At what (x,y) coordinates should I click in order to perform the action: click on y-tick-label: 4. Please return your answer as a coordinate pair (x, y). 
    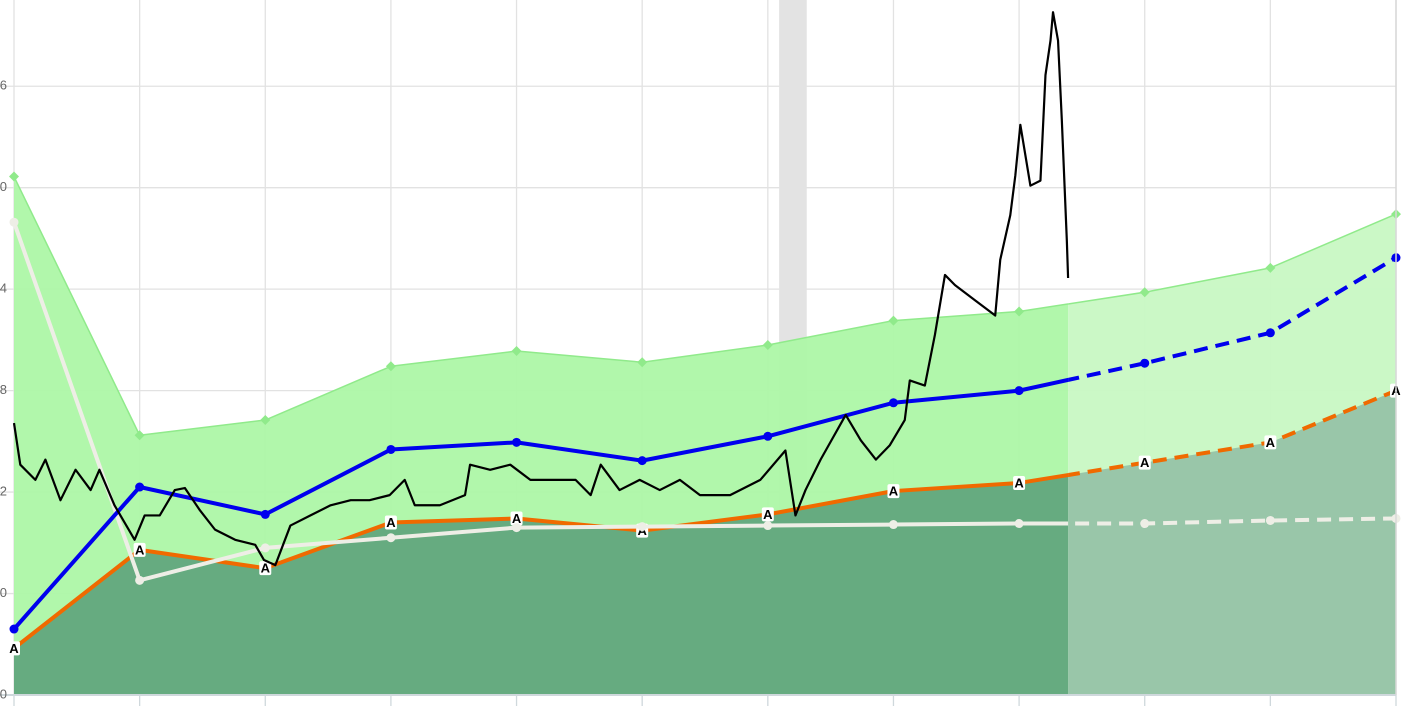
    Looking at the image, I should click on (3, 288).